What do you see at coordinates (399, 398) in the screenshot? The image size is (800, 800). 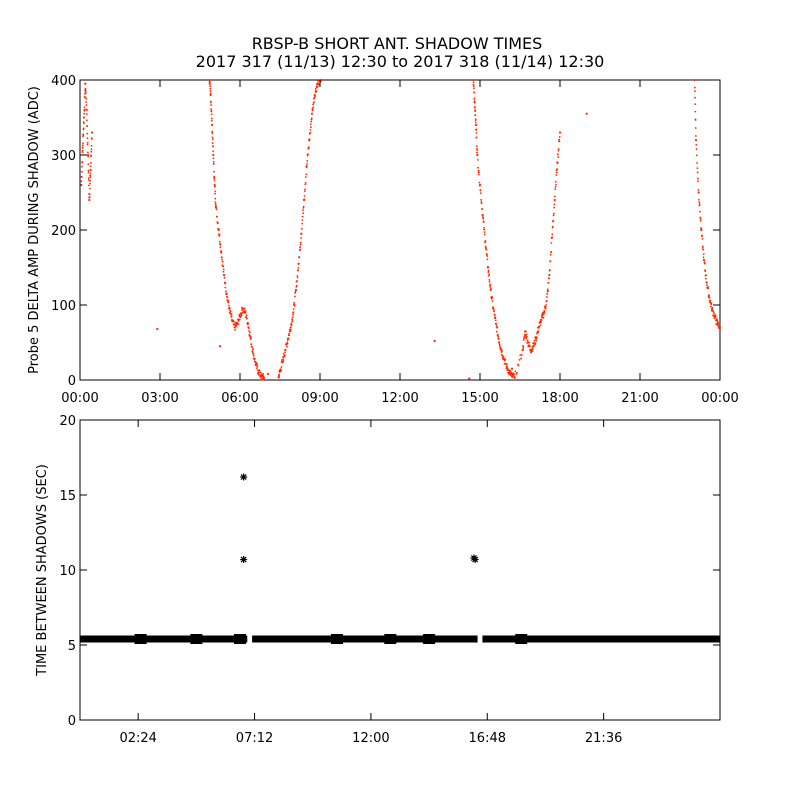 I see `x-tick-label: 12:00` at bounding box center [399, 398].